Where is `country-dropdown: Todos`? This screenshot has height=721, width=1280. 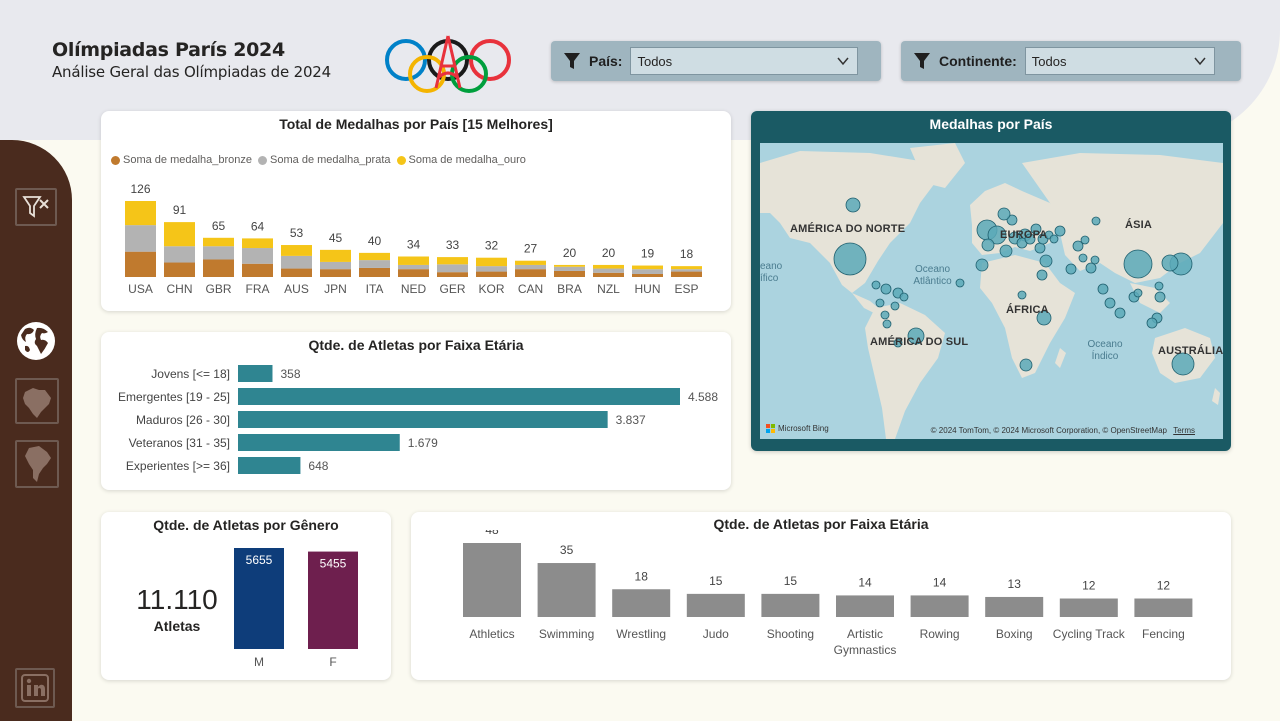
country-dropdown: Todos is located at coordinates (744, 61).